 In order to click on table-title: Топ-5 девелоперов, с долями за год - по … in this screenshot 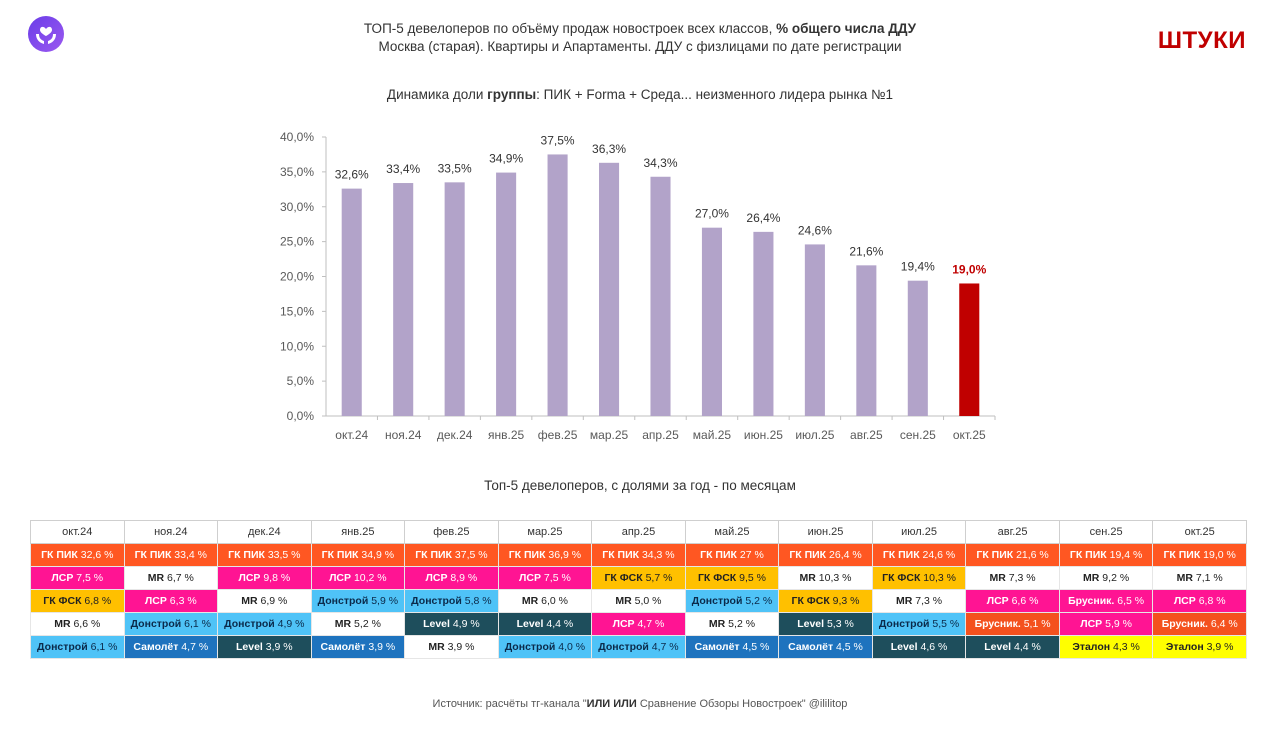, I will do `click(640, 485)`.